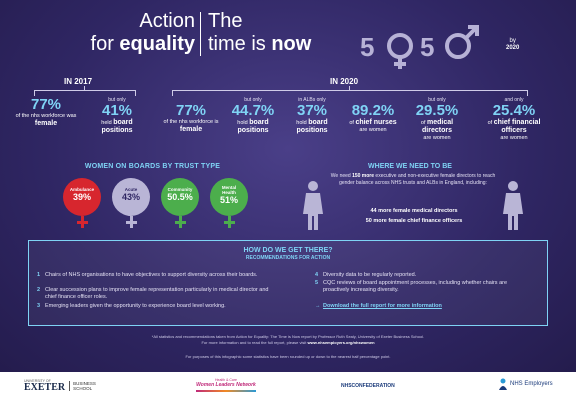 This screenshot has height=407, width=576. What do you see at coordinates (368, 386) in the screenshot?
I see `nhs-confederation-logo: NHSCONFEDERATION` at bounding box center [368, 386].